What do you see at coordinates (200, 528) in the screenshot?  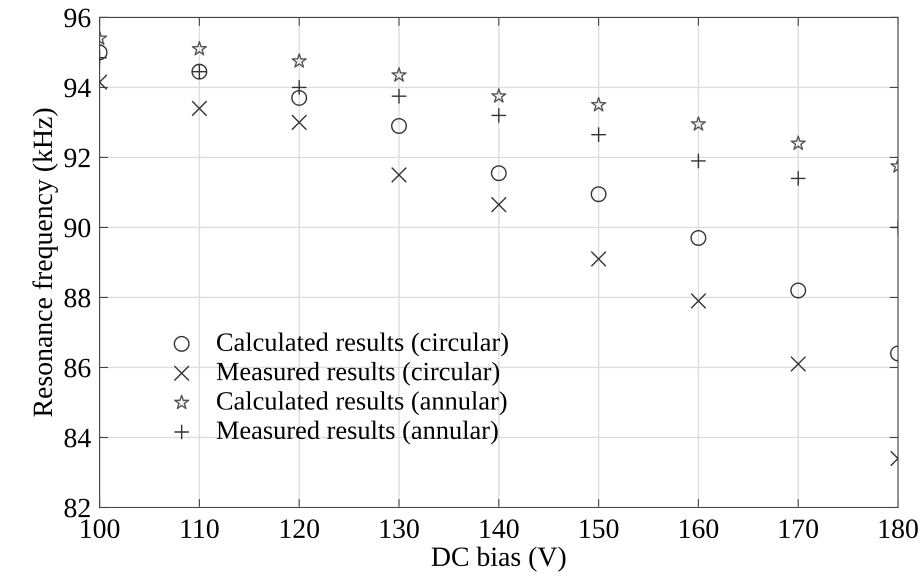 I see `x-tick-label: 110` at bounding box center [200, 528].